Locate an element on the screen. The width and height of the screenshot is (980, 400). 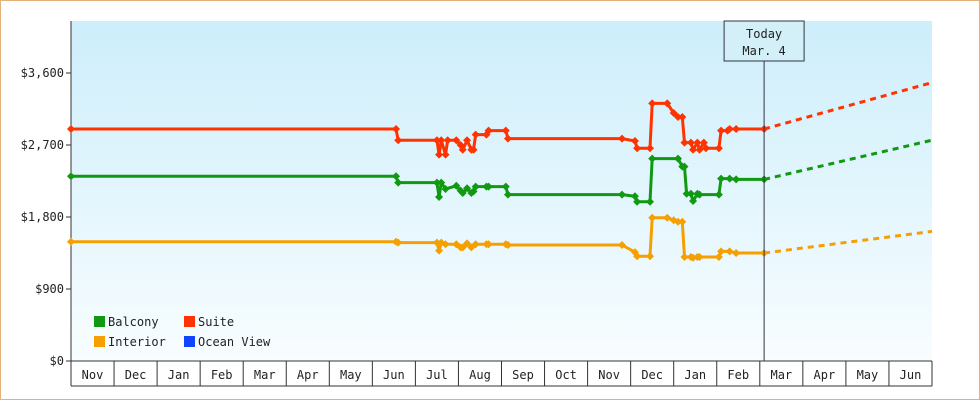
x-tick-label: Sep is located at coordinates (523, 375).